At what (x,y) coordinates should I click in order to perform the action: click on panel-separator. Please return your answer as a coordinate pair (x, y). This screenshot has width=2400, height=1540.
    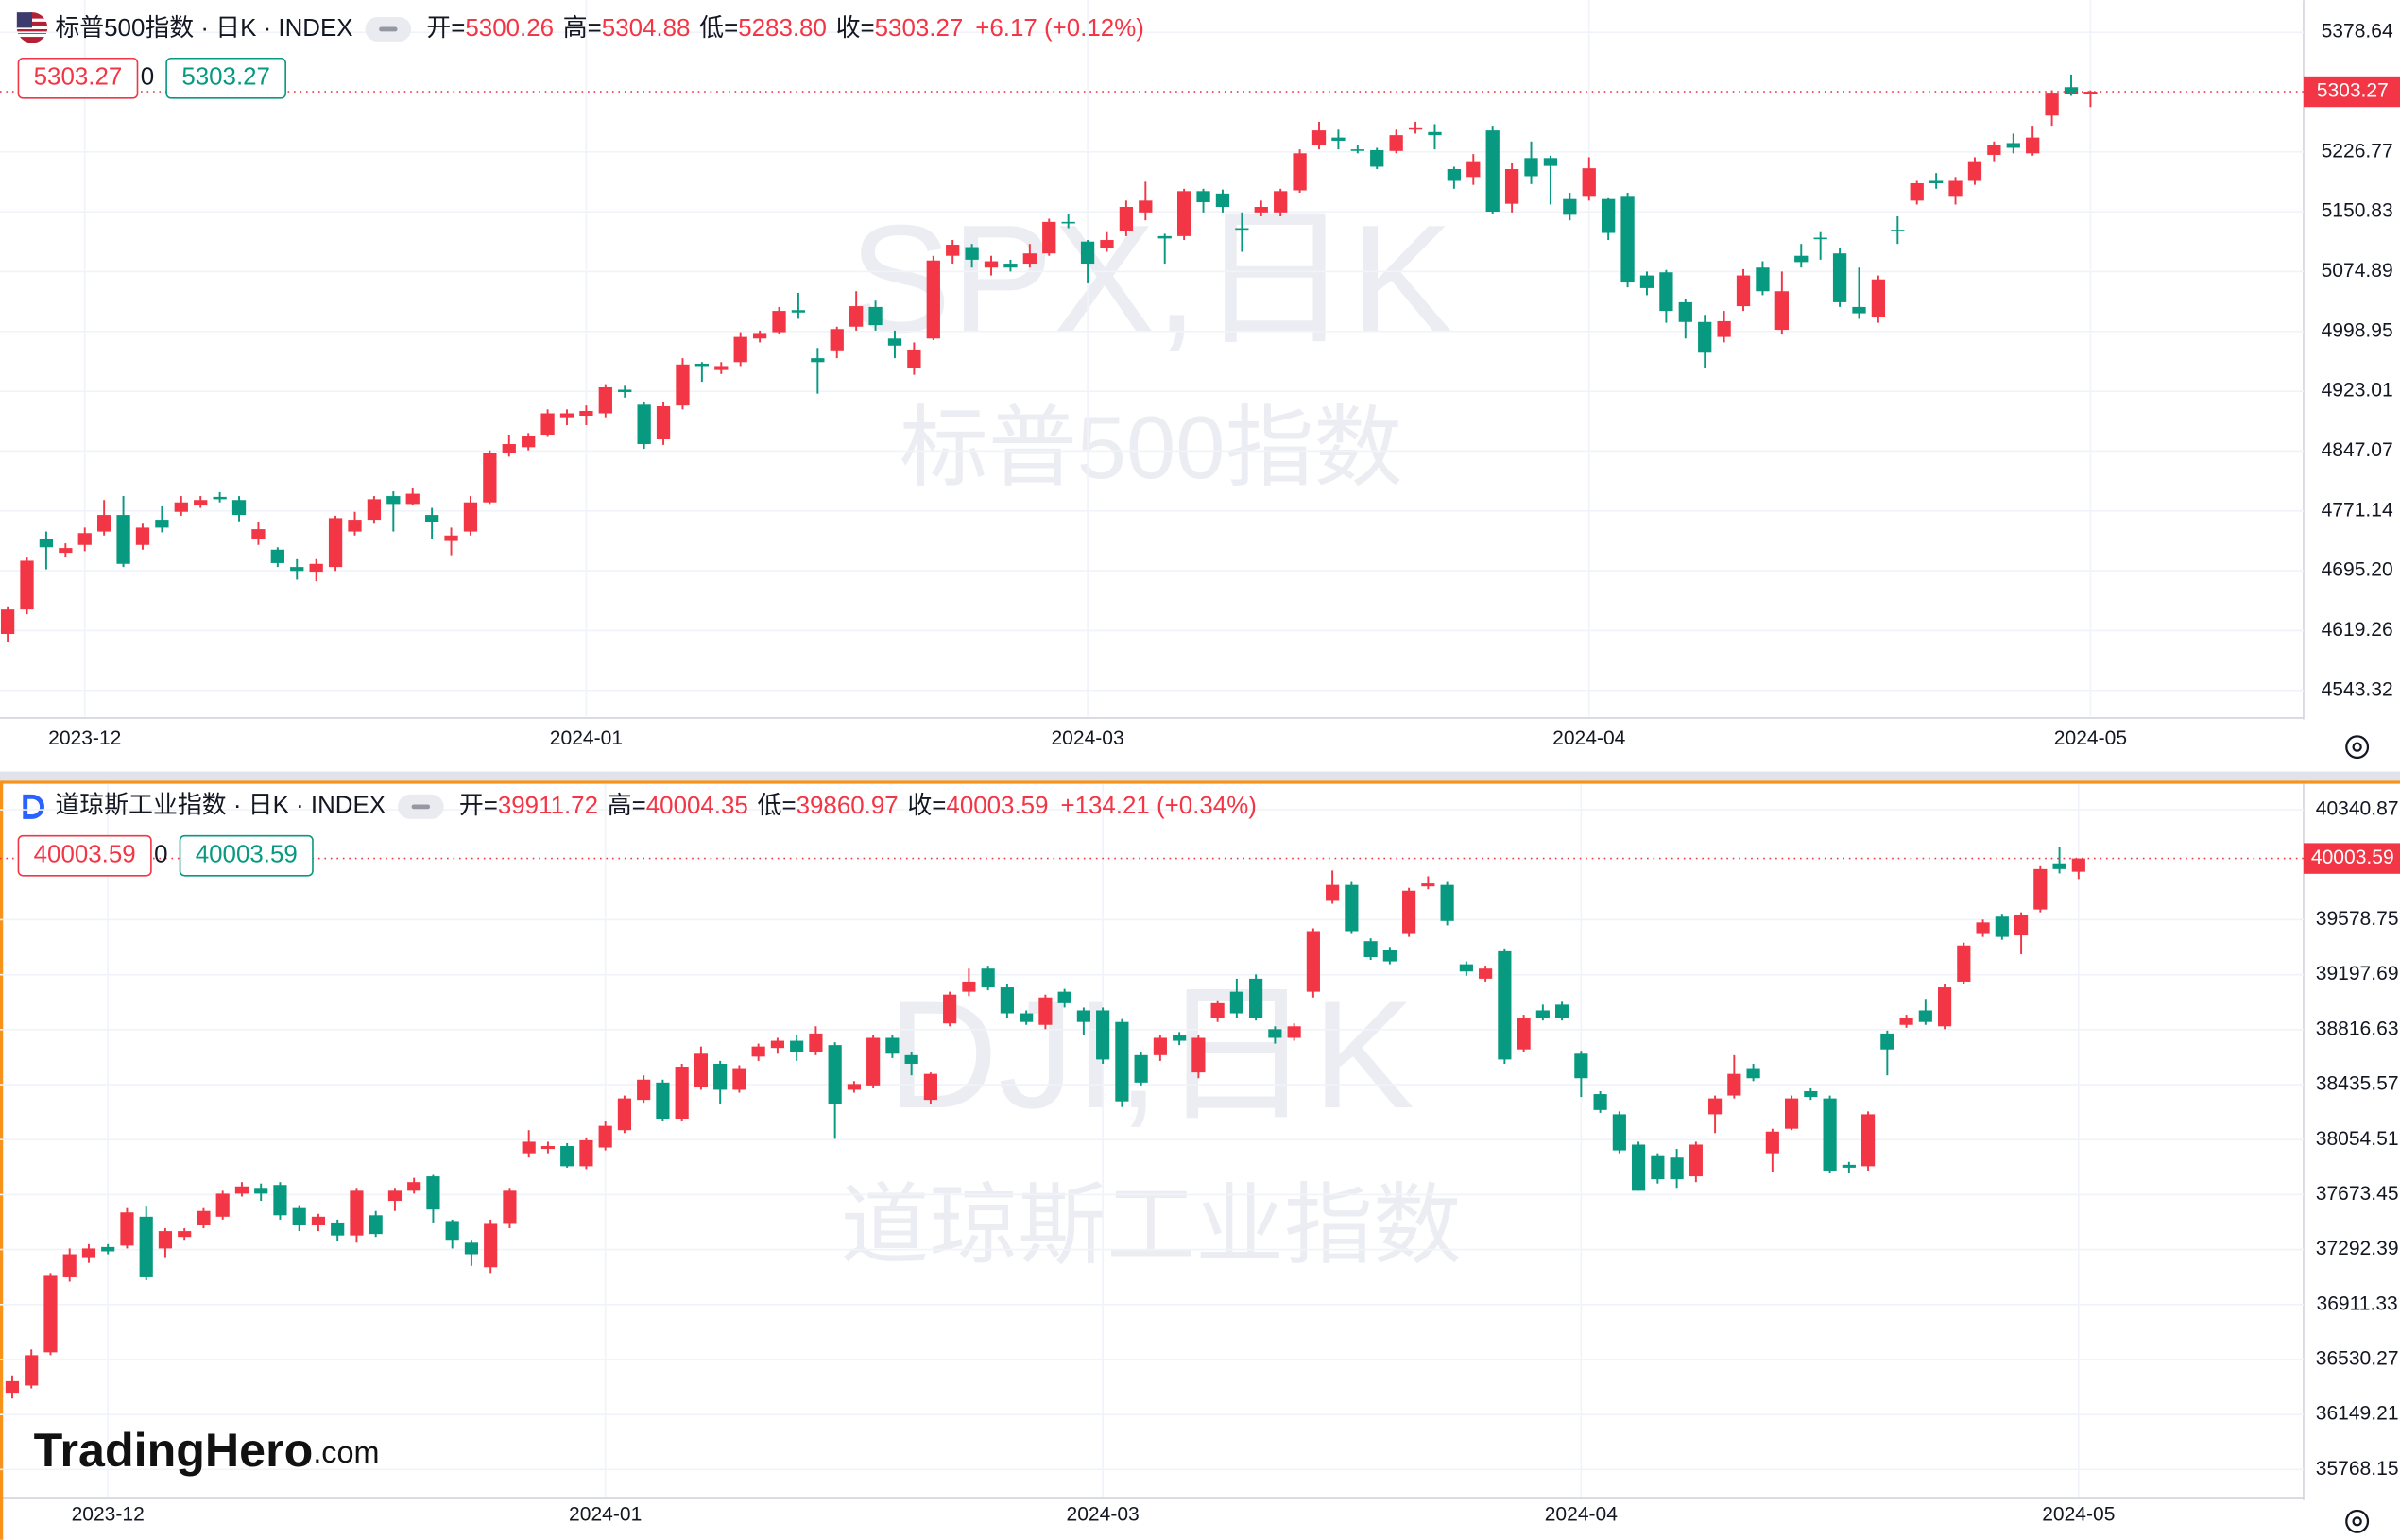
    Looking at the image, I should click on (1200, 776).